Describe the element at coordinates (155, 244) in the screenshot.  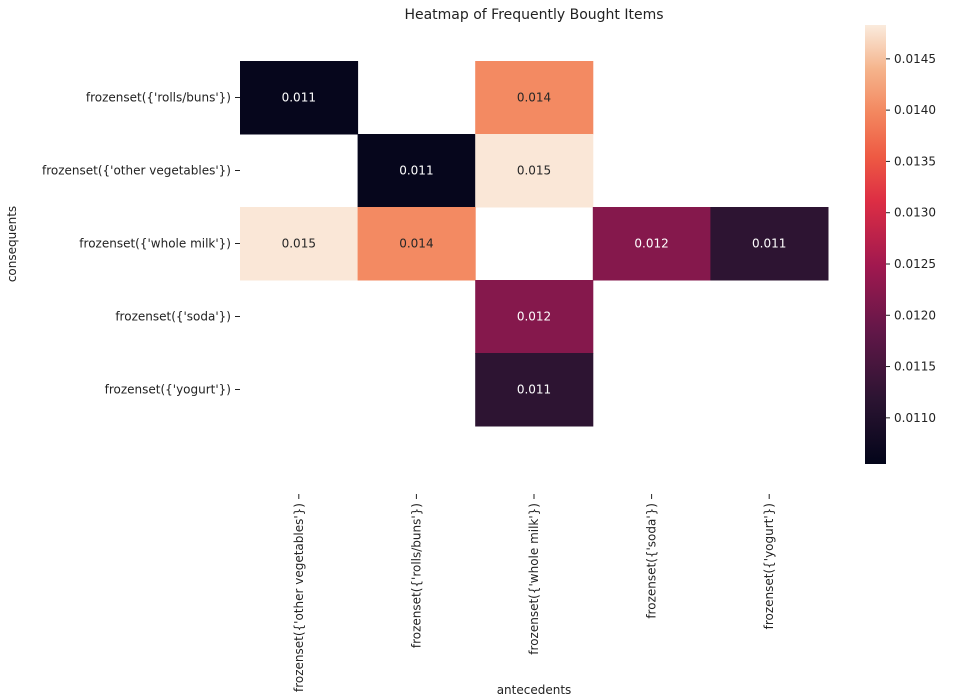
I see `y-tick-label: frozenset({'whole milk'})` at that location.